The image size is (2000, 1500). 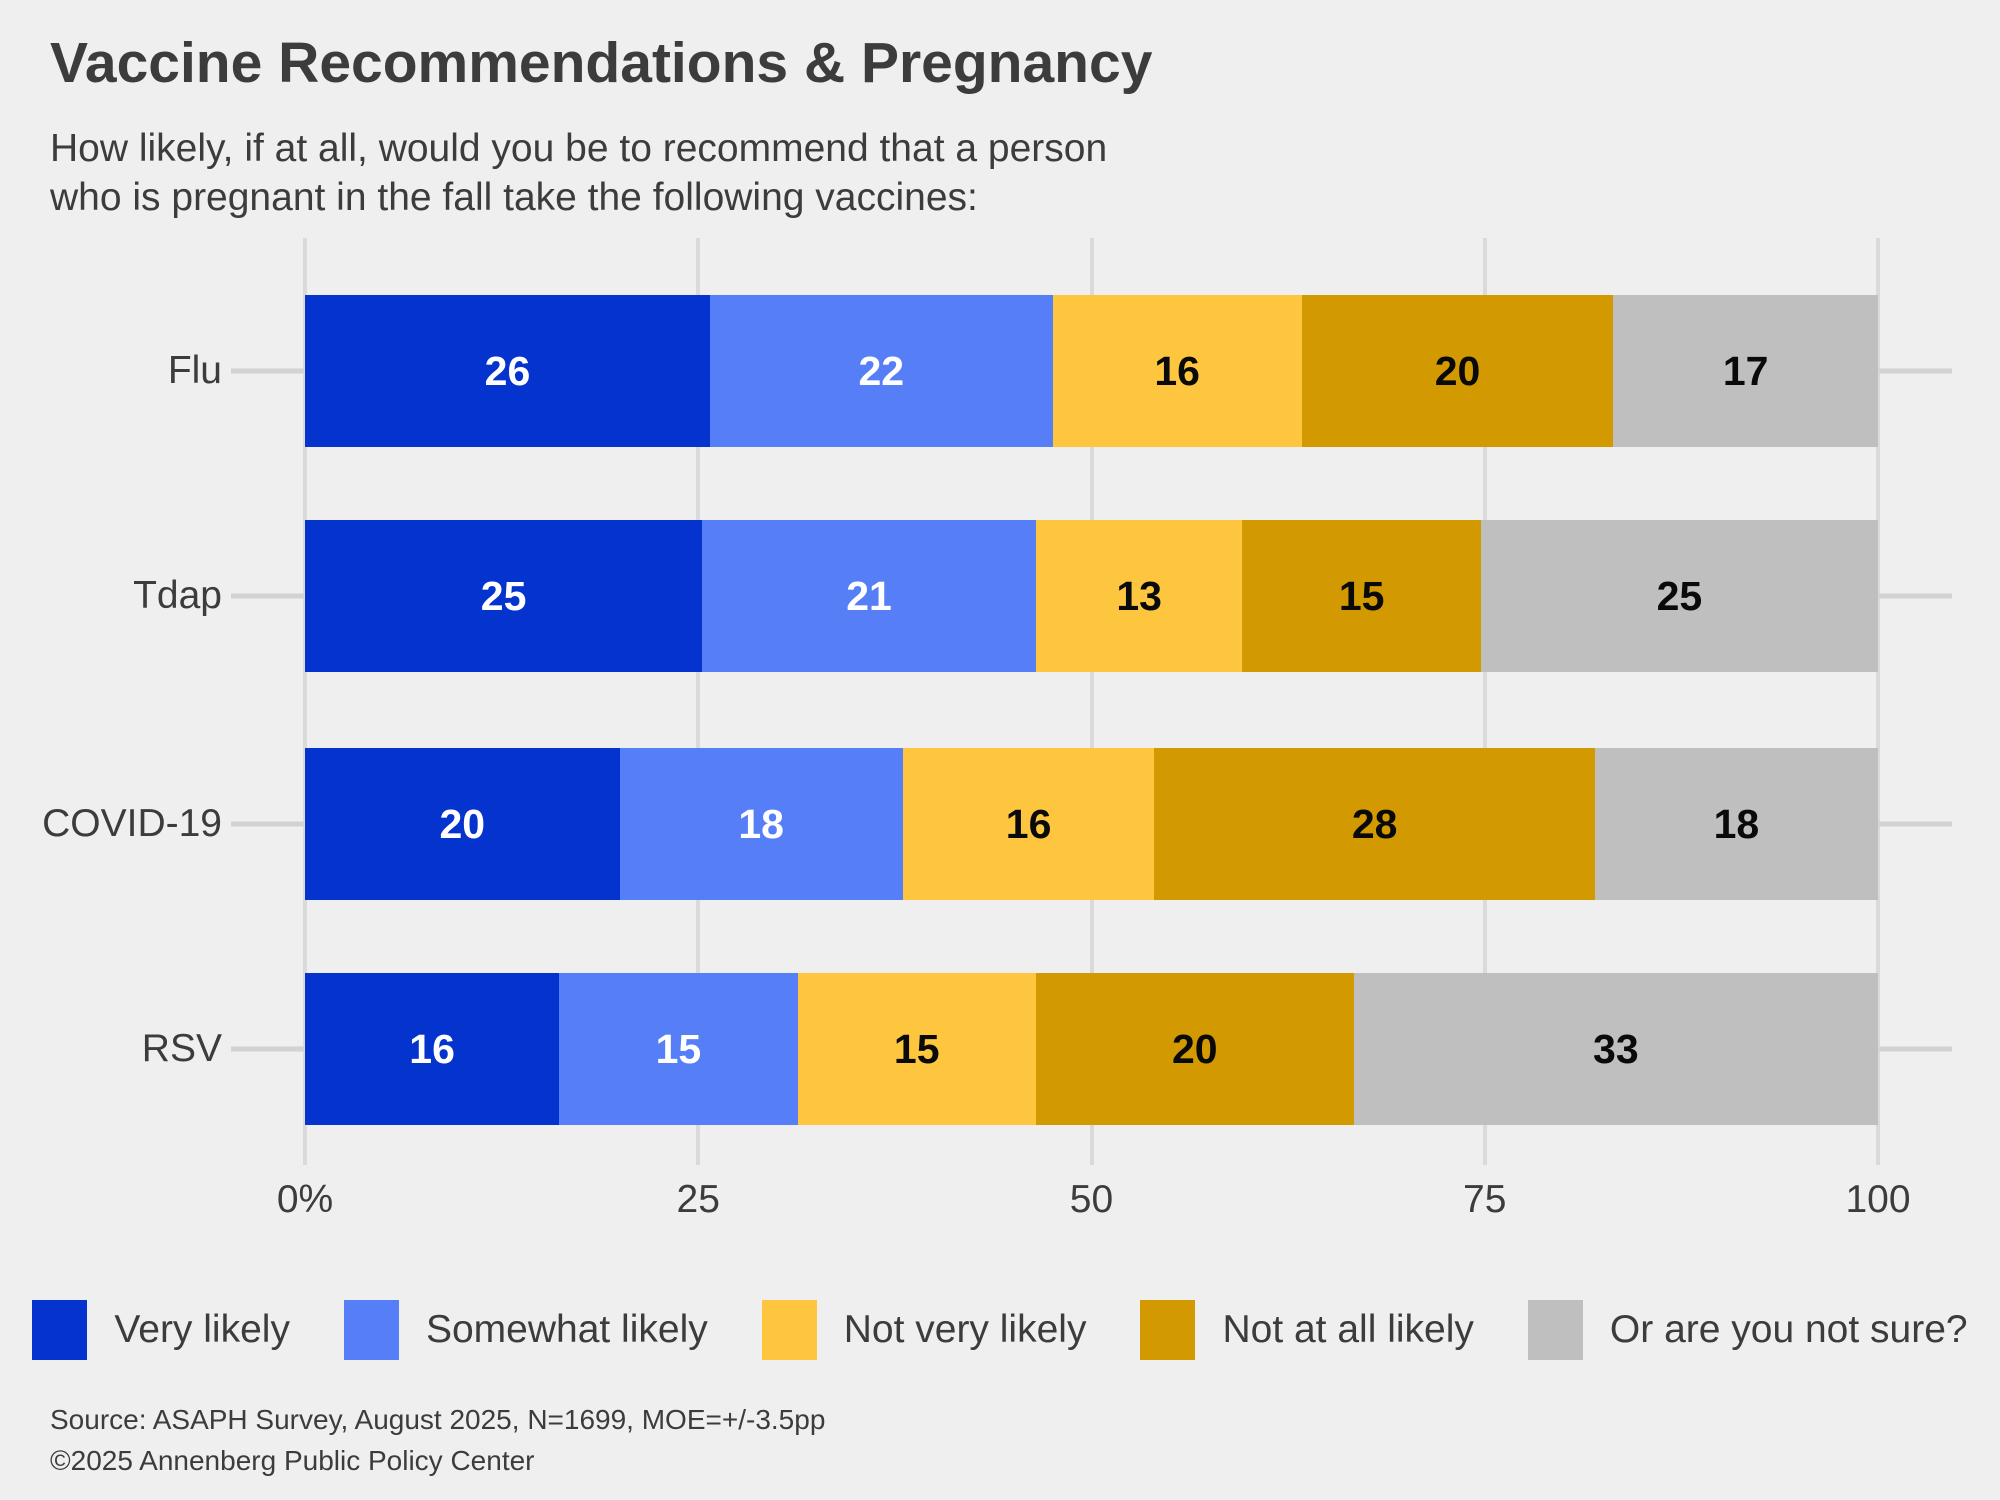 What do you see at coordinates (1878, 1199) in the screenshot?
I see `x-axis-label-100: 100` at bounding box center [1878, 1199].